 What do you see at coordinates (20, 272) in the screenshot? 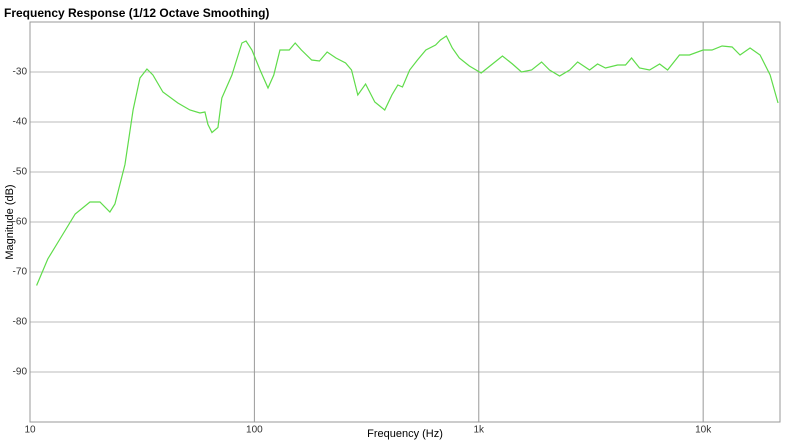
I see `y-tick-label: -70` at bounding box center [20, 272].